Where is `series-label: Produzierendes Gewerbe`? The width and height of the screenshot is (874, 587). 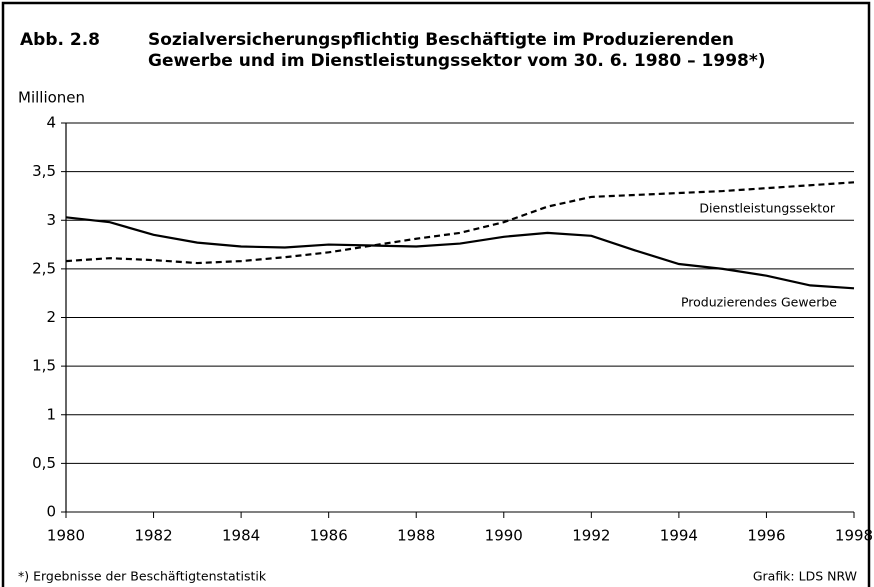 series-label: Produzierendes Gewerbe is located at coordinates (759, 302).